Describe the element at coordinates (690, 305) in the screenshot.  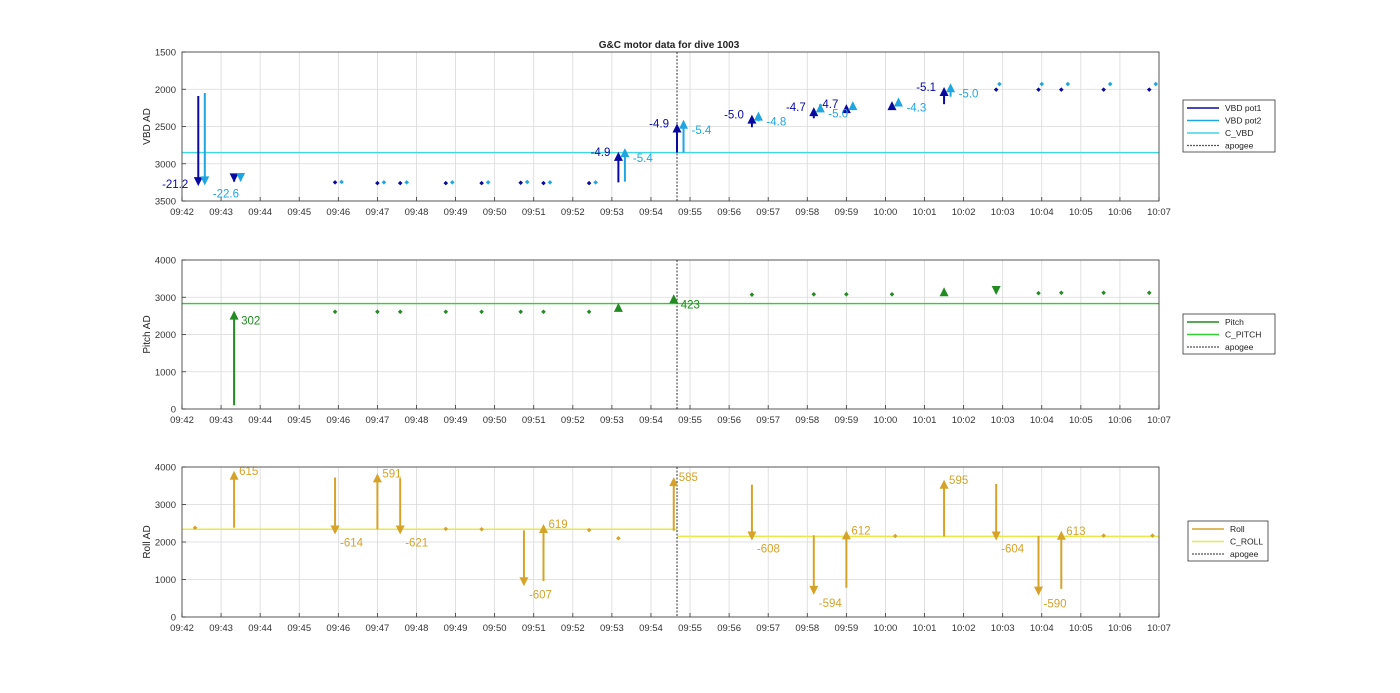
I see `move-label: 423` at that location.